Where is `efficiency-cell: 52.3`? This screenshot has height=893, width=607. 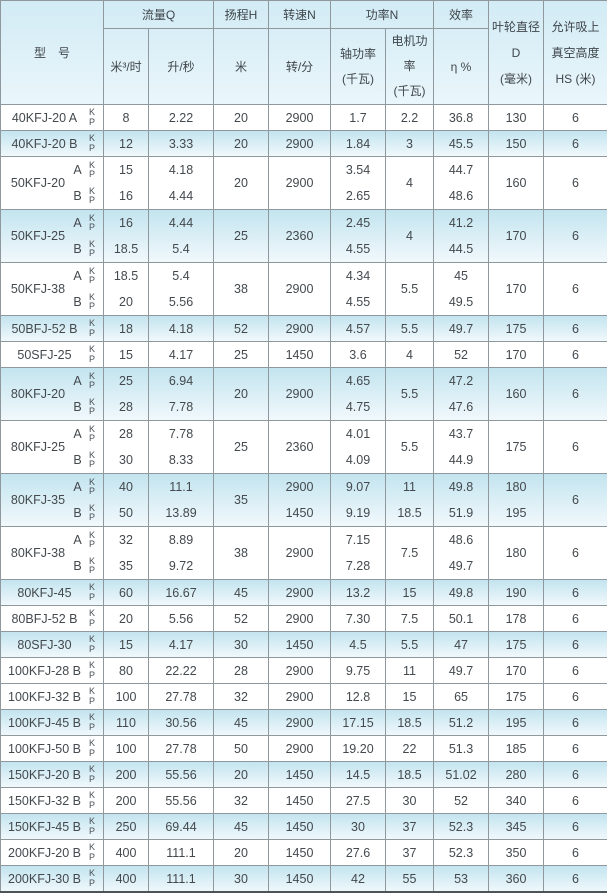 efficiency-cell: 52.3 is located at coordinates (461, 827).